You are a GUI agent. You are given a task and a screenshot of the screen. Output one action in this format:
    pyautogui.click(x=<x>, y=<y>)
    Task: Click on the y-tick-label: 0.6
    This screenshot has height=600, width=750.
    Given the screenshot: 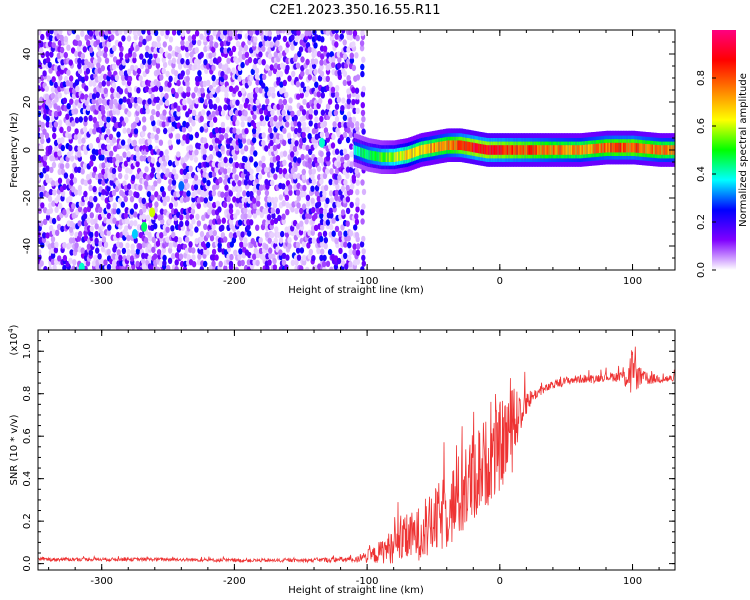 What is the action you would take?
    pyautogui.click(x=27, y=436)
    